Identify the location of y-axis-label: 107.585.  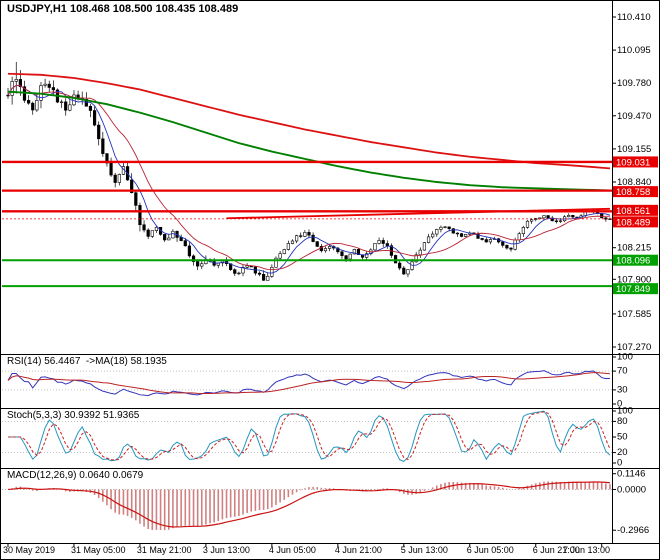
(634, 314).